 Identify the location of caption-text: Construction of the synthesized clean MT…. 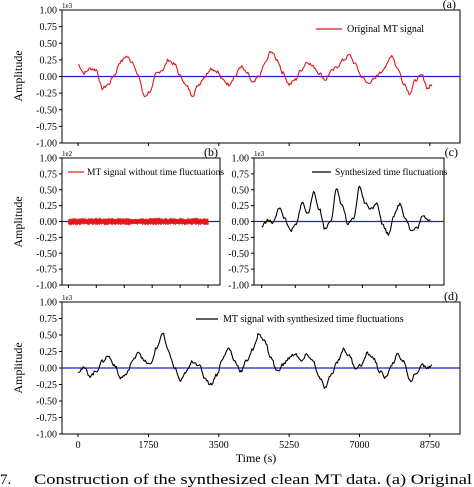
(253, 479).